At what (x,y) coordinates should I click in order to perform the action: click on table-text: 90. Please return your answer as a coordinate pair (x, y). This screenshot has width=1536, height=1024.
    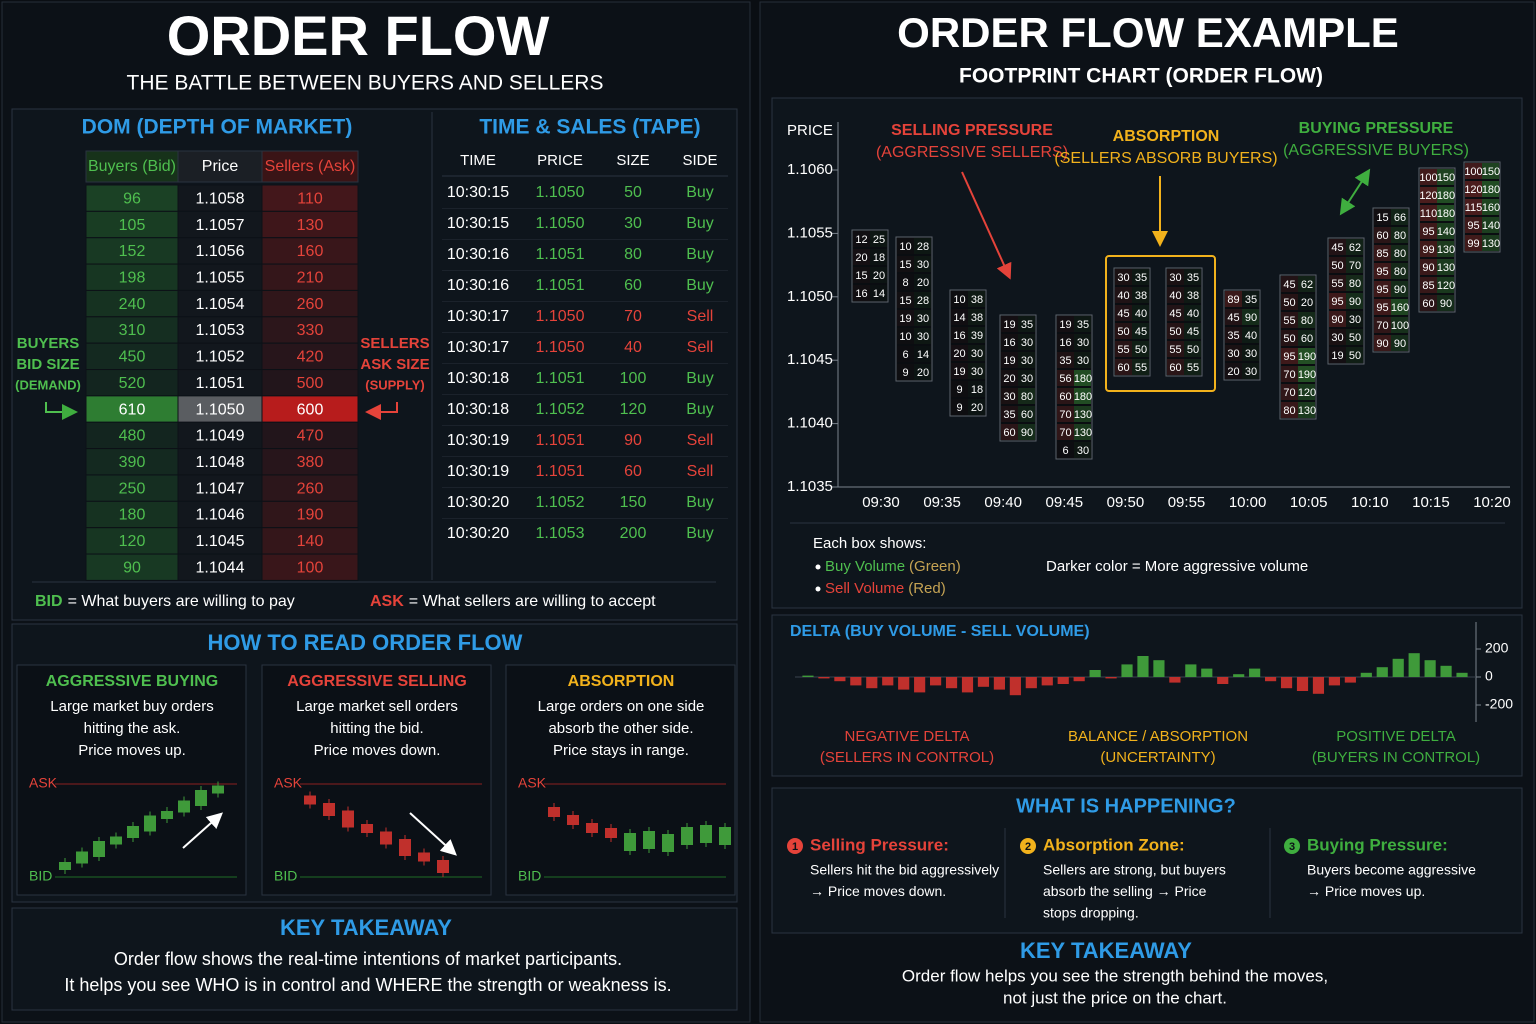
    Looking at the image, I should click on (132, 567).